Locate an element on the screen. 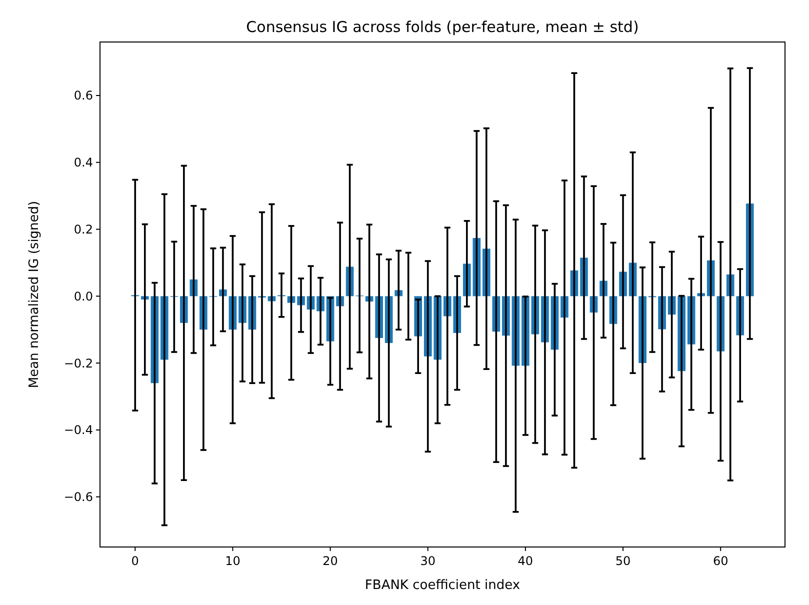 The height and width of the screenshot is (605, 809). x-tick-label: 60 is located at coordinates (720, 561).